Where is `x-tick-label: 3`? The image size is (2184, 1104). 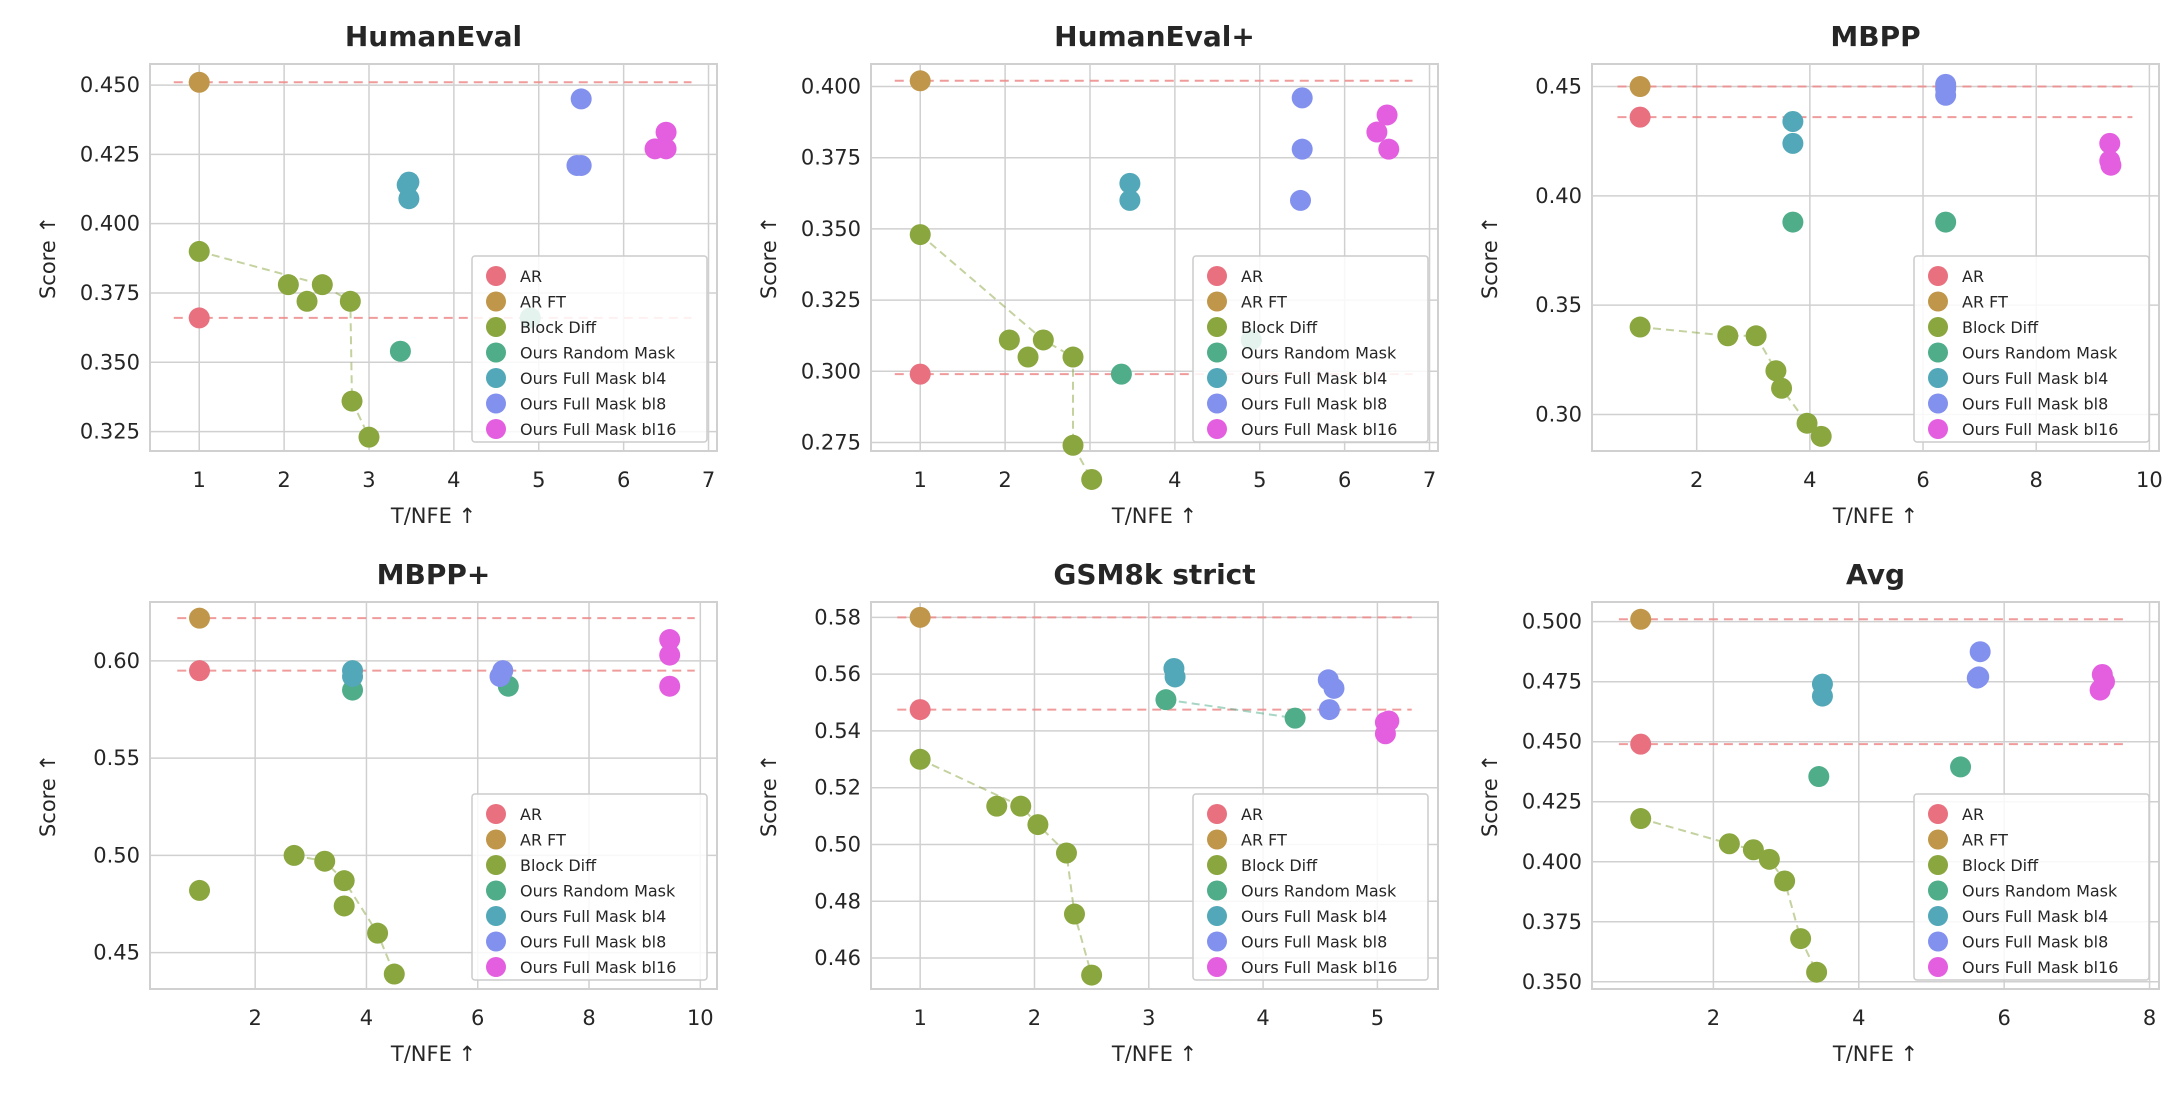
x-tick-label: 3 is located at coordinates (368, 480).